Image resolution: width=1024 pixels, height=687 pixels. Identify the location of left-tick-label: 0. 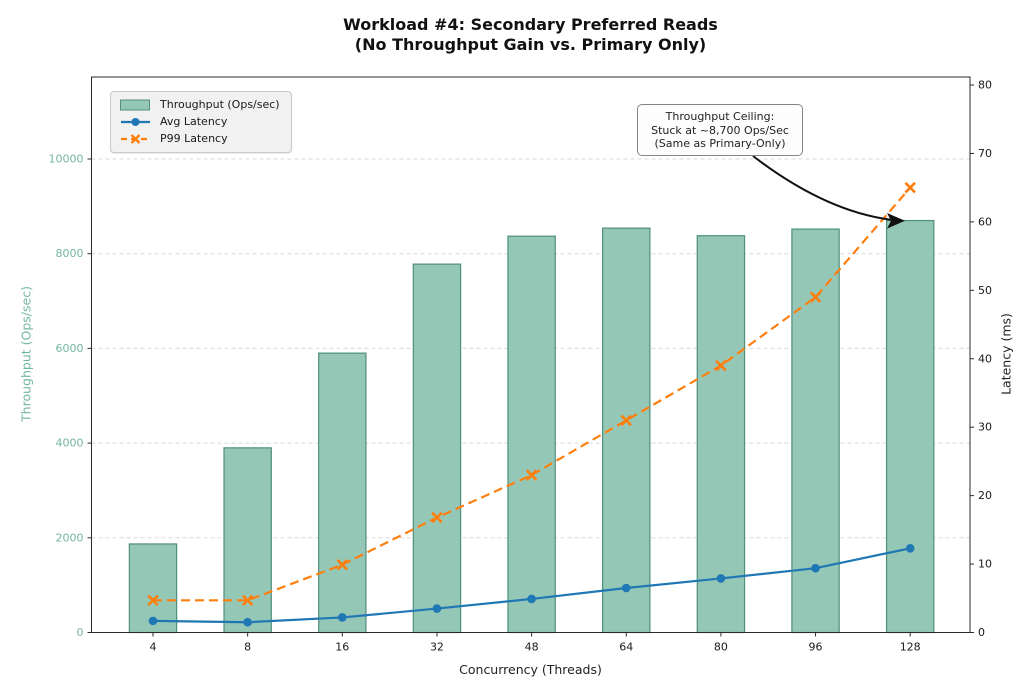
(80, 632).